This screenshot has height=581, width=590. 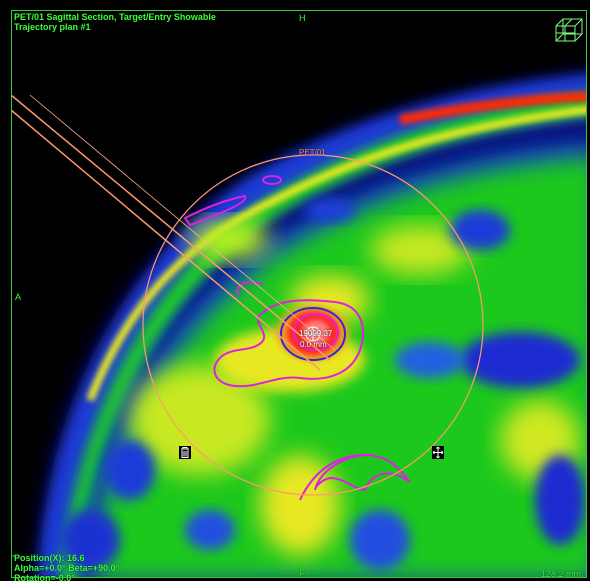 What do you see at coordinates (18, 297) in the screenshot?
I see `orientation-left-label: A` at bounding box center [18, 297].